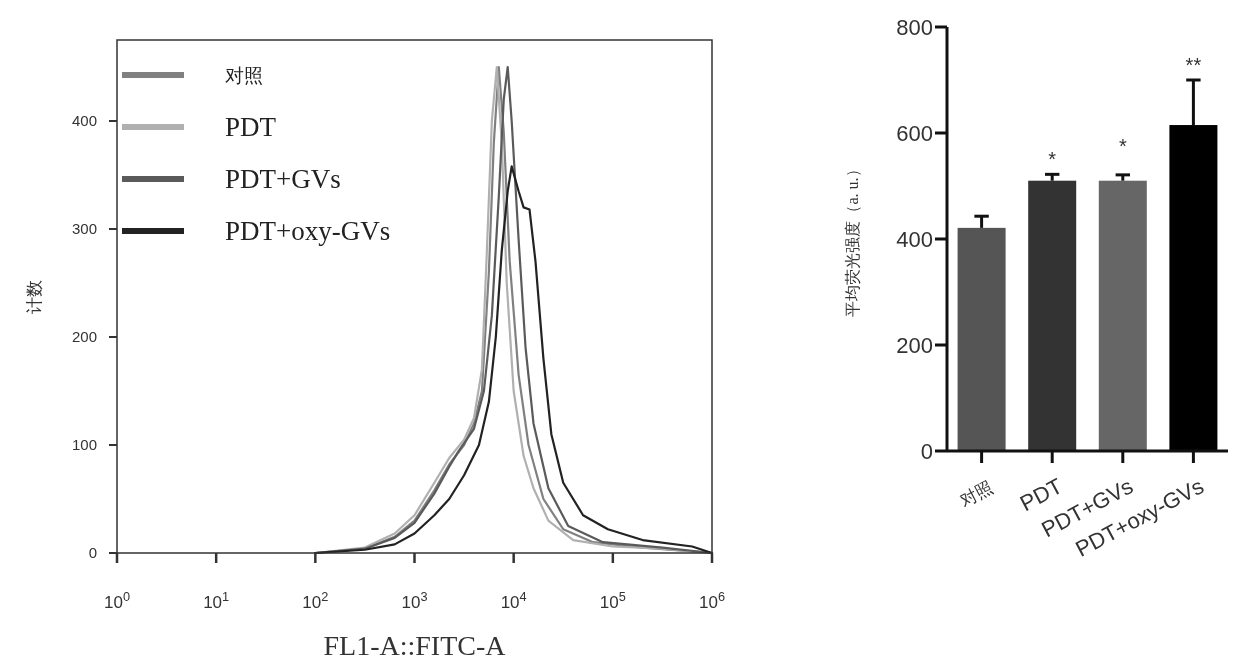 The height and width of the screenshot is (666, 1233). I want to click on y-tick-label: 800, so click(914, 27).